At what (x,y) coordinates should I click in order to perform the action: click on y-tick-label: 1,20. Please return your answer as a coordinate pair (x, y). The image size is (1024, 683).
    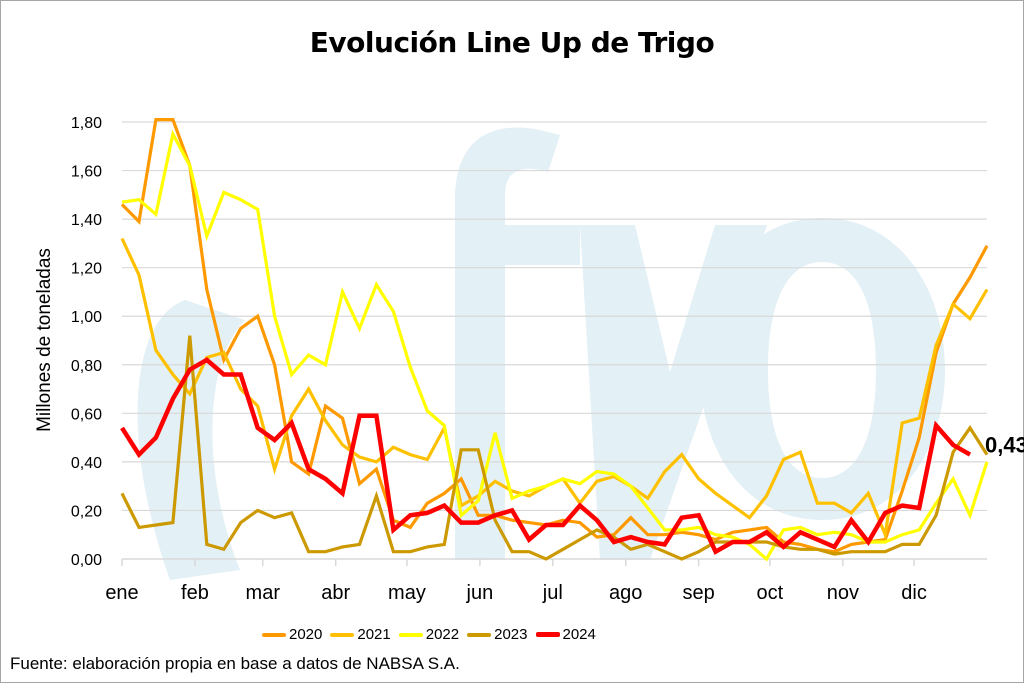
    Looking at the image, I should click on (86, 269).